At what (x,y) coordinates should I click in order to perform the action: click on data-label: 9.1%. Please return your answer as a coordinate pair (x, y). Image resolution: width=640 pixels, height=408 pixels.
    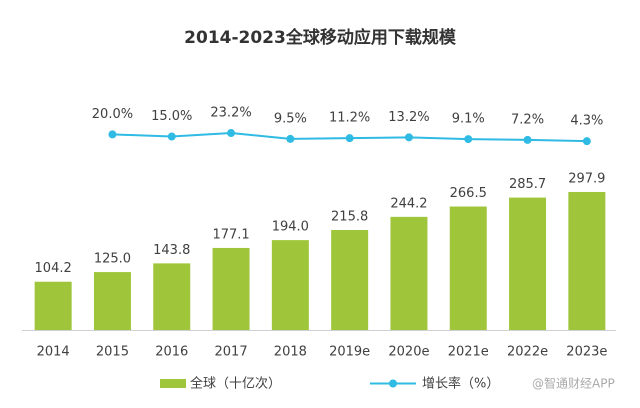
    Looking at the image, I should click on (468, 119).